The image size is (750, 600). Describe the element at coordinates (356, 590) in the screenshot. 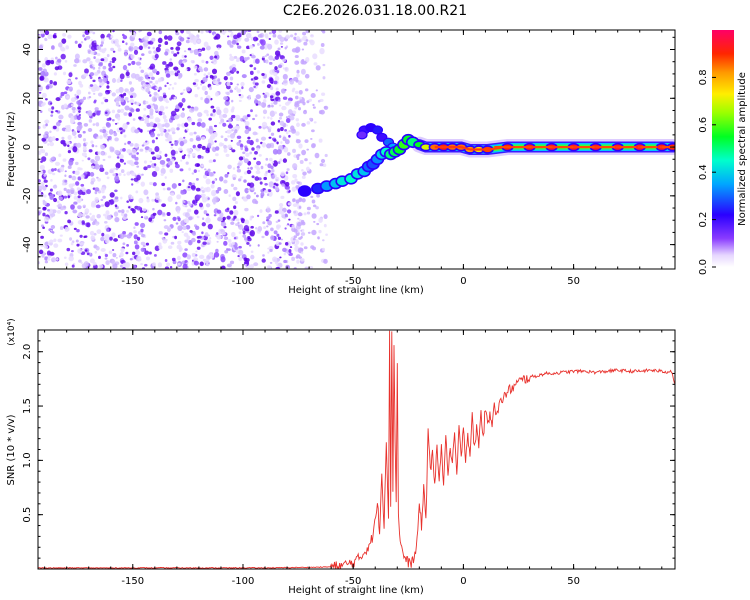

I see `x-axis-label-bottom: Height of straight line (km)` at that location.